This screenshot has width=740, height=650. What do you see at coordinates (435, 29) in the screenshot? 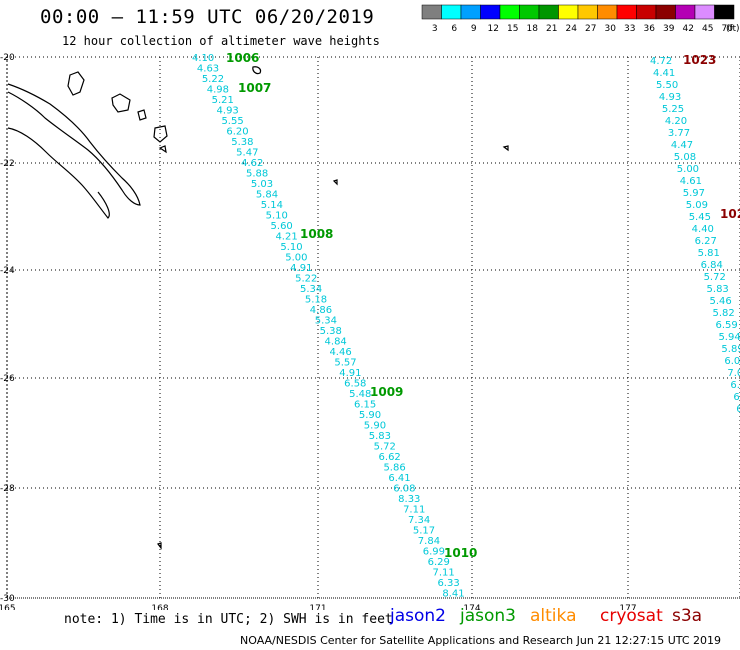
I see `colorbar-label: 3` at bounding box center [435, 29].